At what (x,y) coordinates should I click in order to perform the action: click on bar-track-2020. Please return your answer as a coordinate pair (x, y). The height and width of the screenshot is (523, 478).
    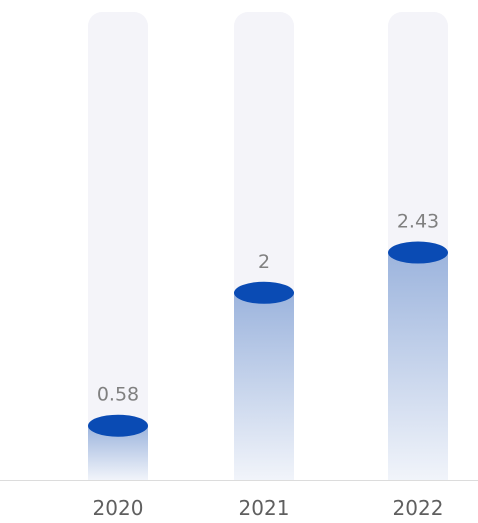
    Looking at the image, I should click on (118, 246).